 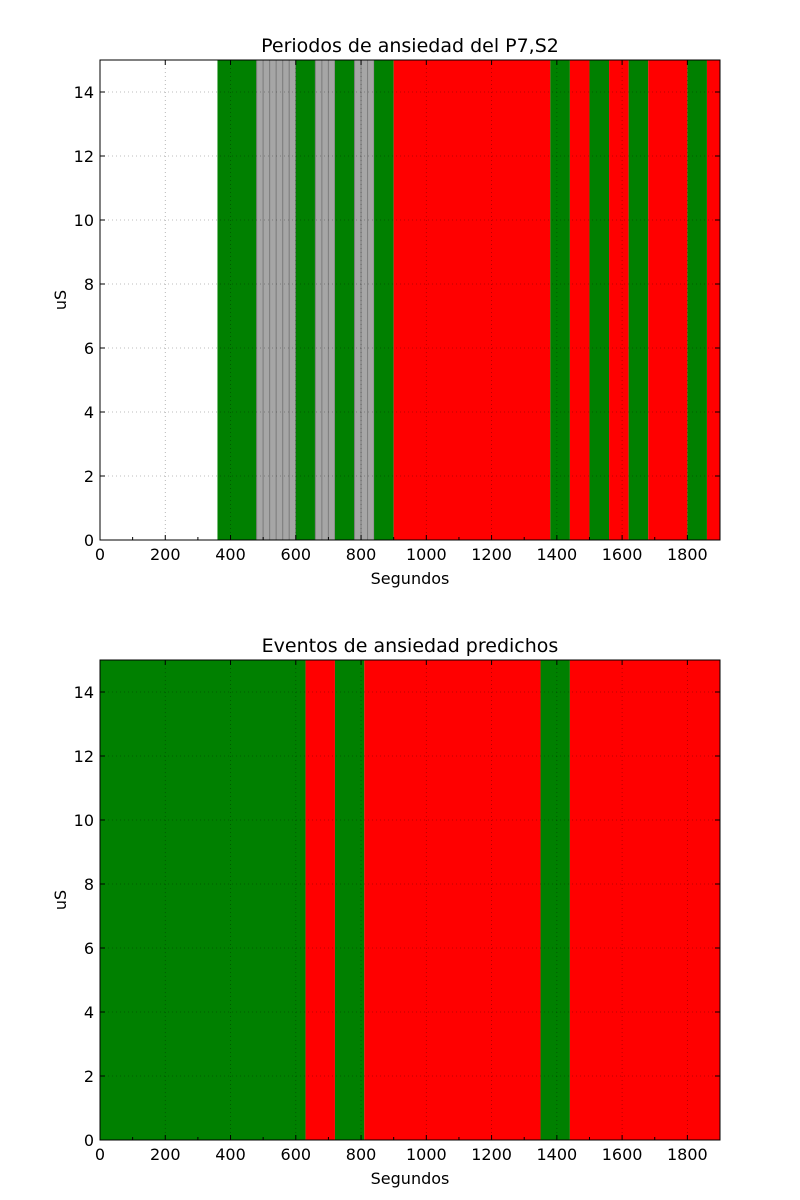 I want to click on chart-title: Periodos de ansiedad del P7,S2, so click(x=410, y=46).